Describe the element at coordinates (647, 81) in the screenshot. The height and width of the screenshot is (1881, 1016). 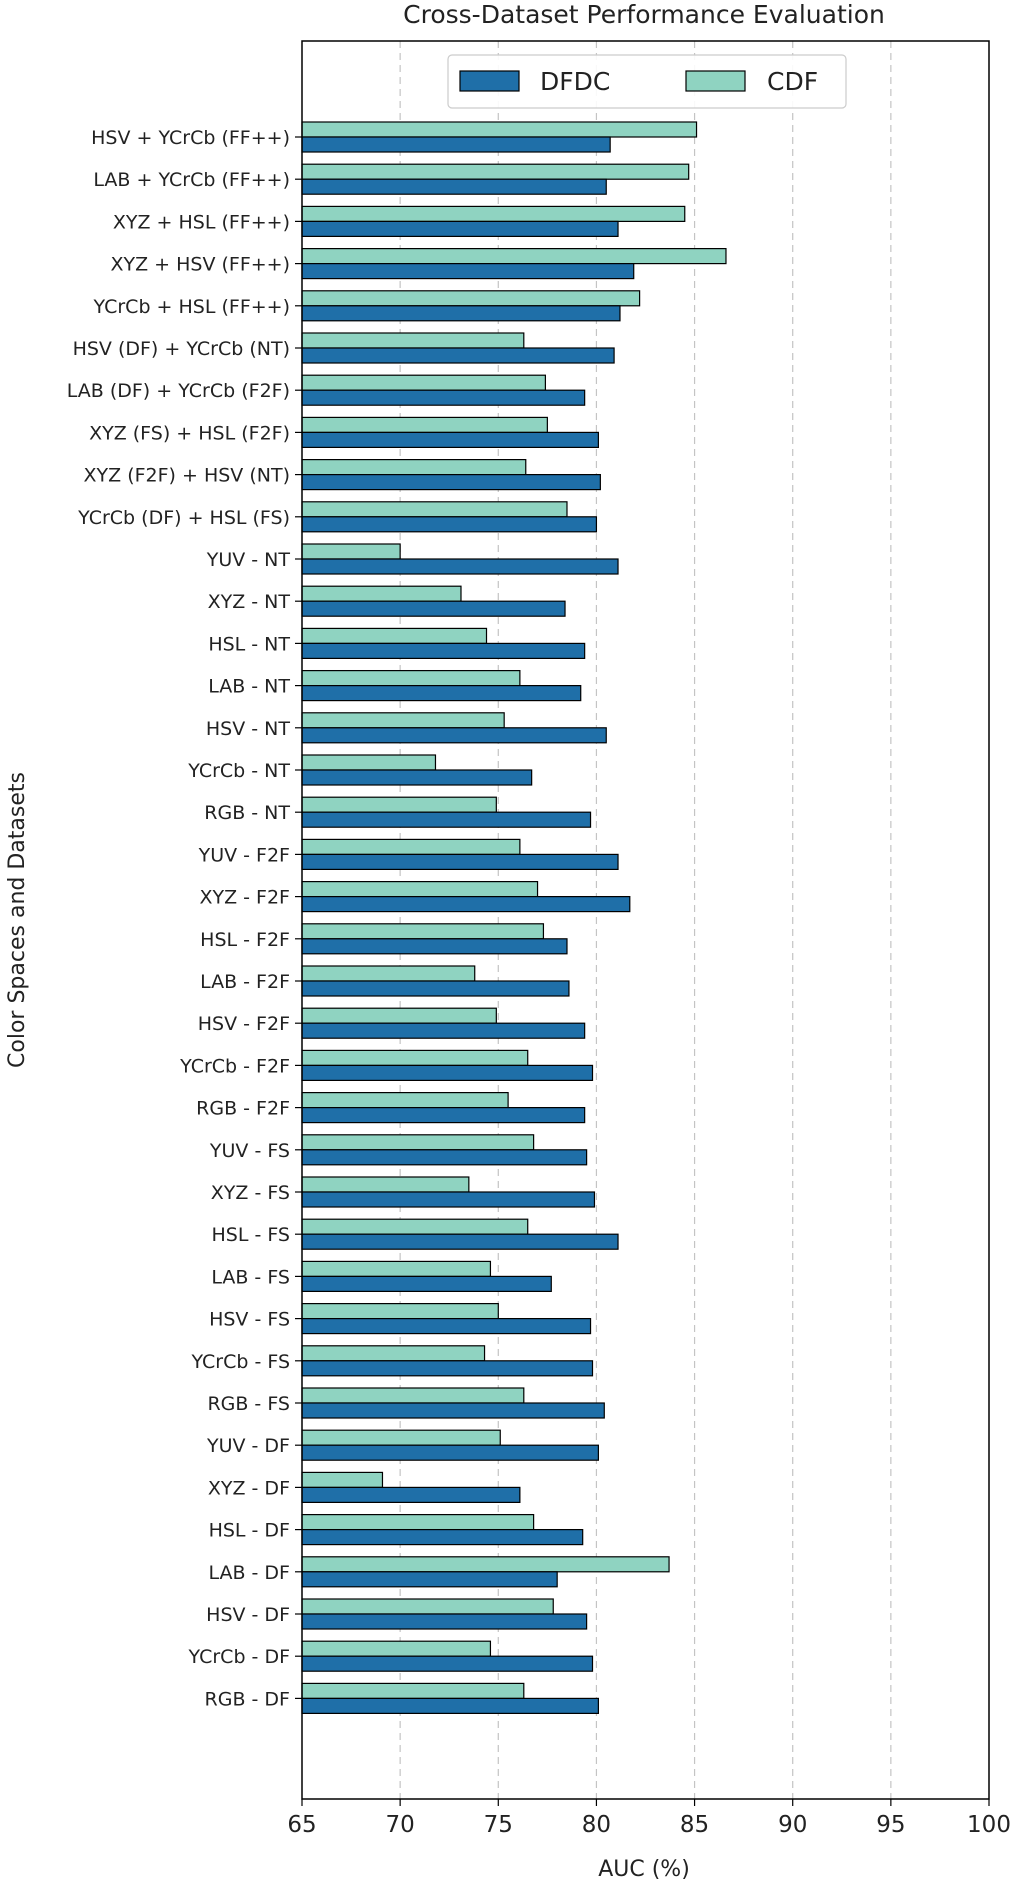
I see `legend: DFDC CDF` at that location.